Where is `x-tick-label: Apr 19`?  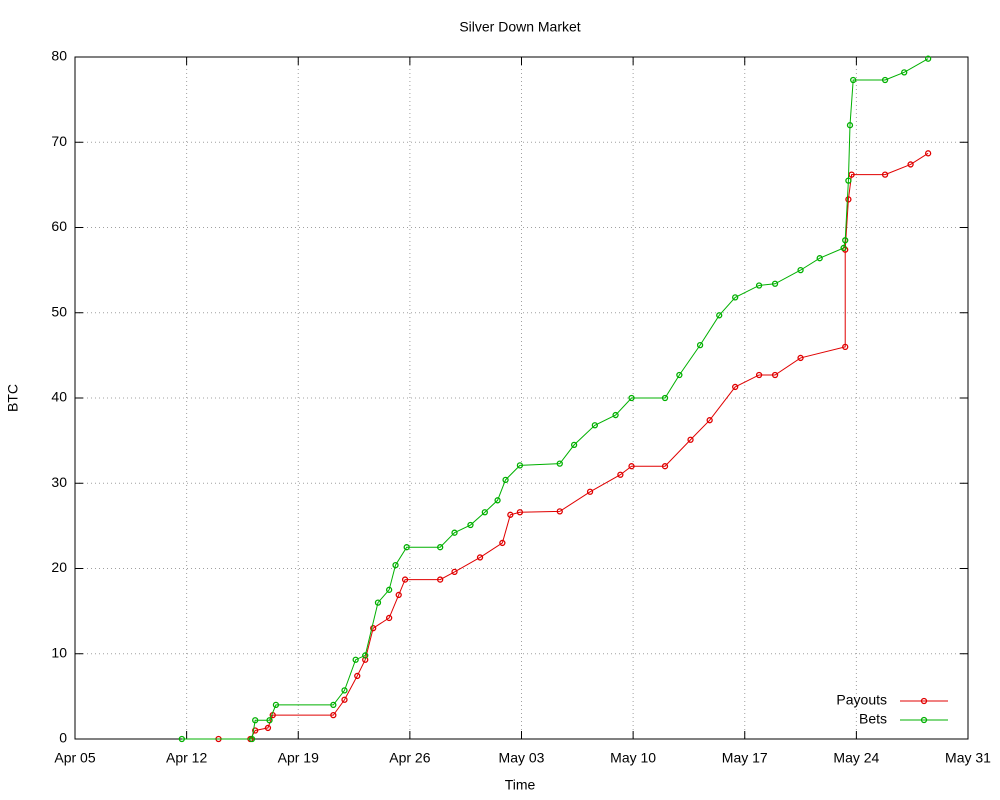 x-tick-label: Apr 19 is located at coordinates (298, 758).